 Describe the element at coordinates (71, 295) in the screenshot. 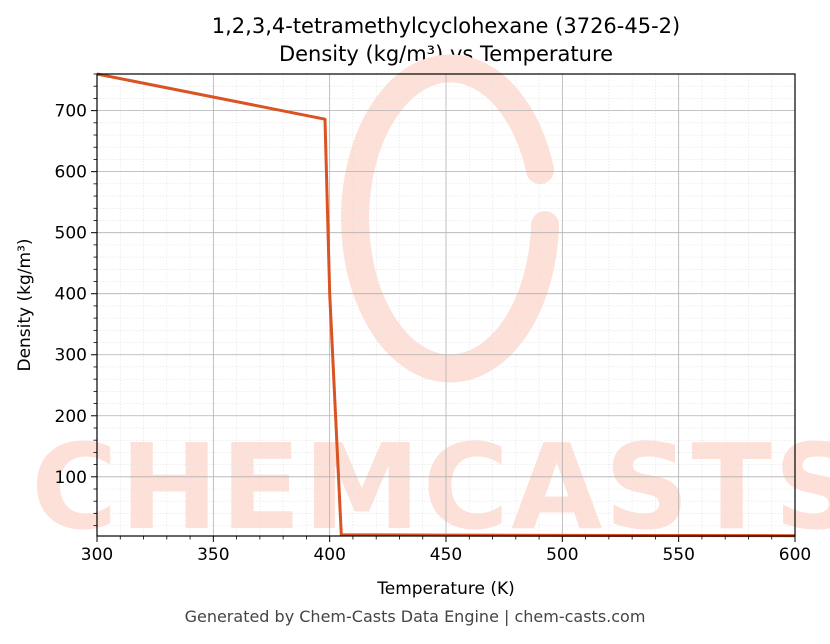

I see `y-tick-label: 400` at that location.